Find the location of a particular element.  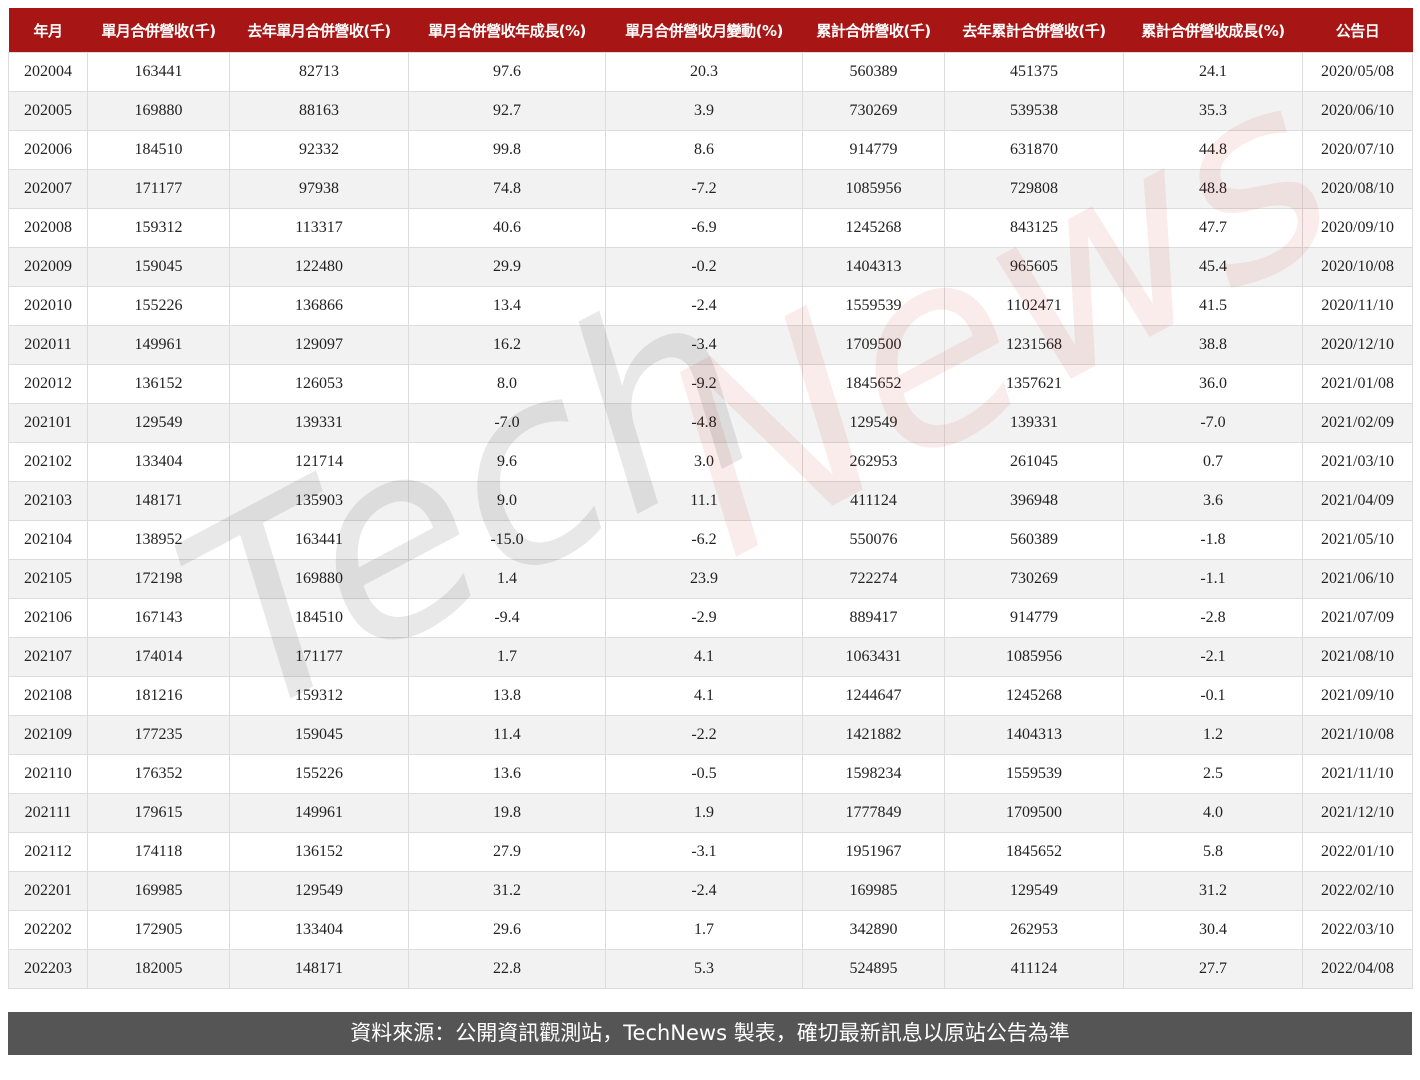

table-cell: 179615 is located at coordinates (158, 813).